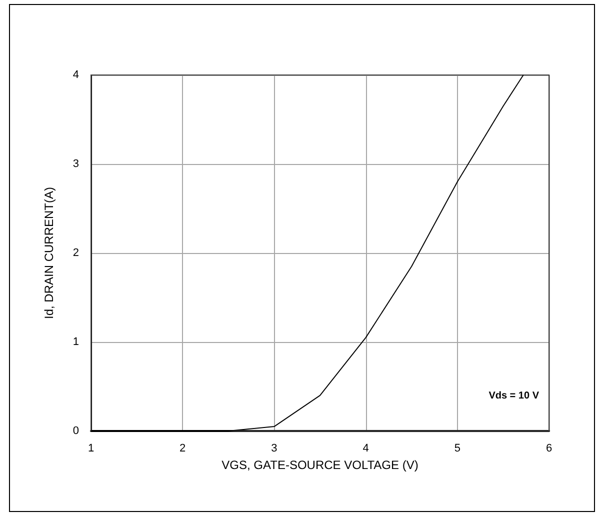 The height and width of the screenshot is (514, 598). What do you see at coordinates (91, 448) in the screenshot?
I see `x-tick-label: 1` at bounding box center [91, 448].